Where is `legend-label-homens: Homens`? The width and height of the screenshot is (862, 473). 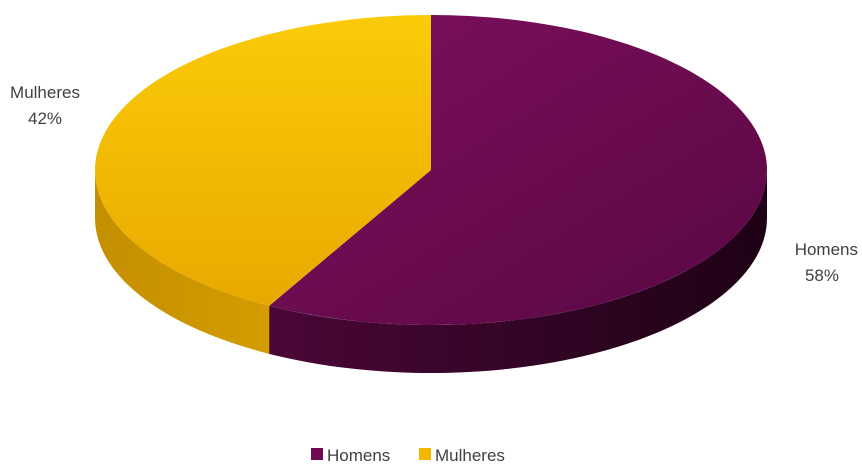 legend-label-homens: Homens is located at coordinates (358, 455).